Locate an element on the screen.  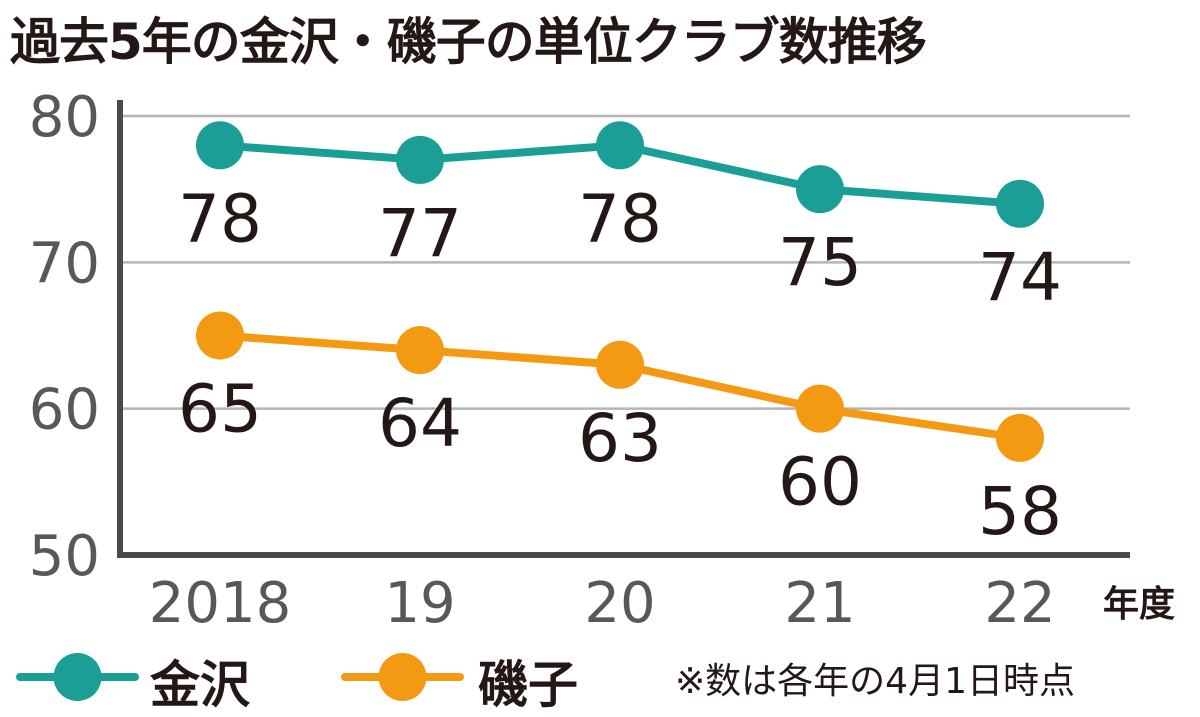
x-tick-label: 22 is located at coordinates (1019, 603).